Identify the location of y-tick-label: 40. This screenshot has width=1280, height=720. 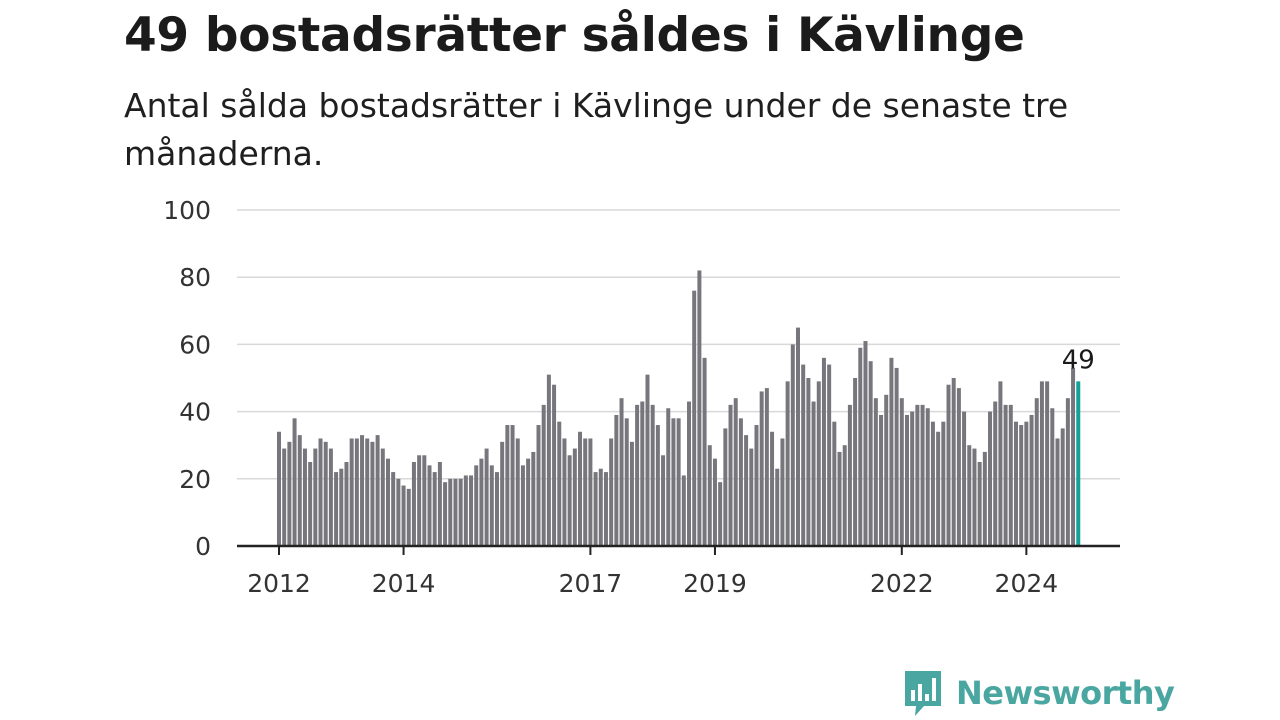
(195, 412).